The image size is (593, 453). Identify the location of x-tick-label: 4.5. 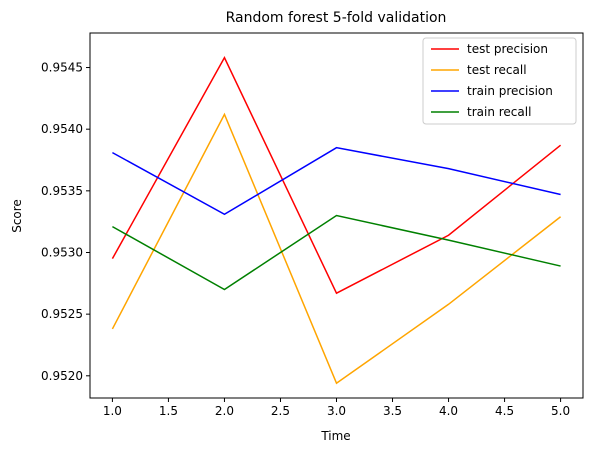
(504, 411).